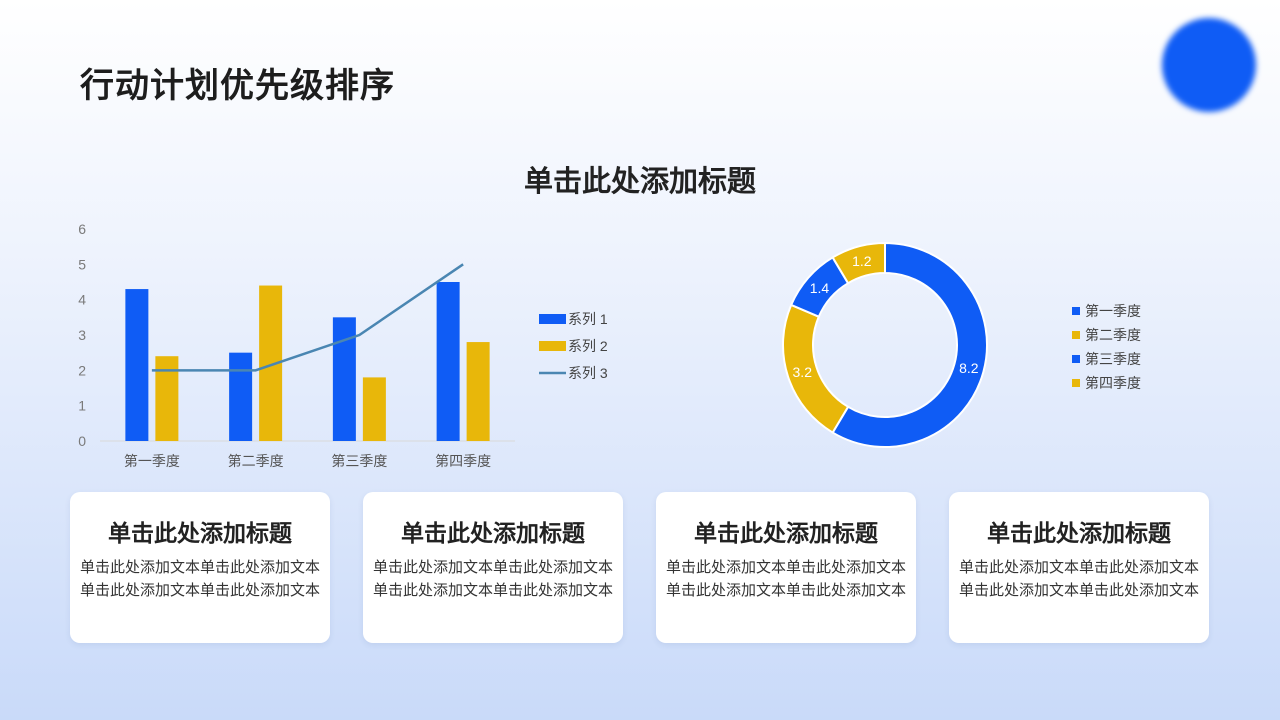 The image size is (1280, 720). I want to click on y-tick-label: 6, so click(82, 229).